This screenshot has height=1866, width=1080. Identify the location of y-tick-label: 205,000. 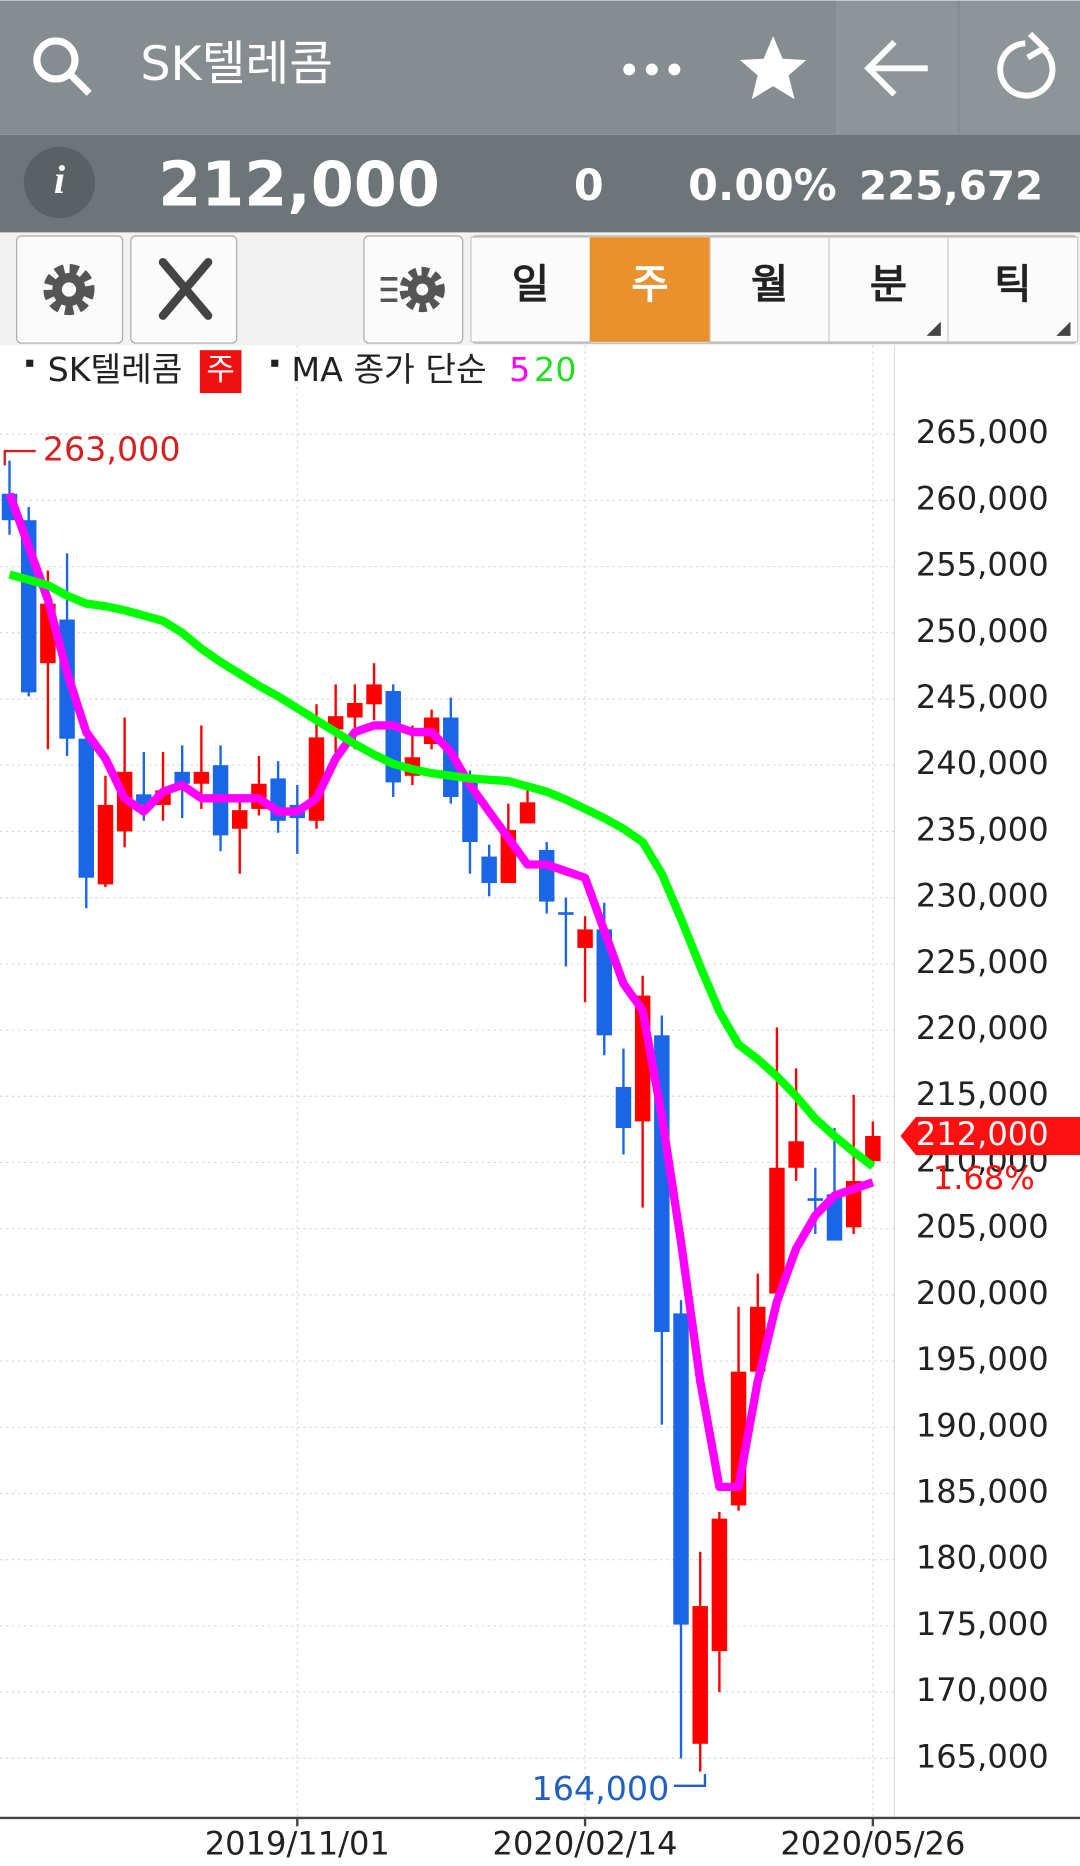
(982, 1227).